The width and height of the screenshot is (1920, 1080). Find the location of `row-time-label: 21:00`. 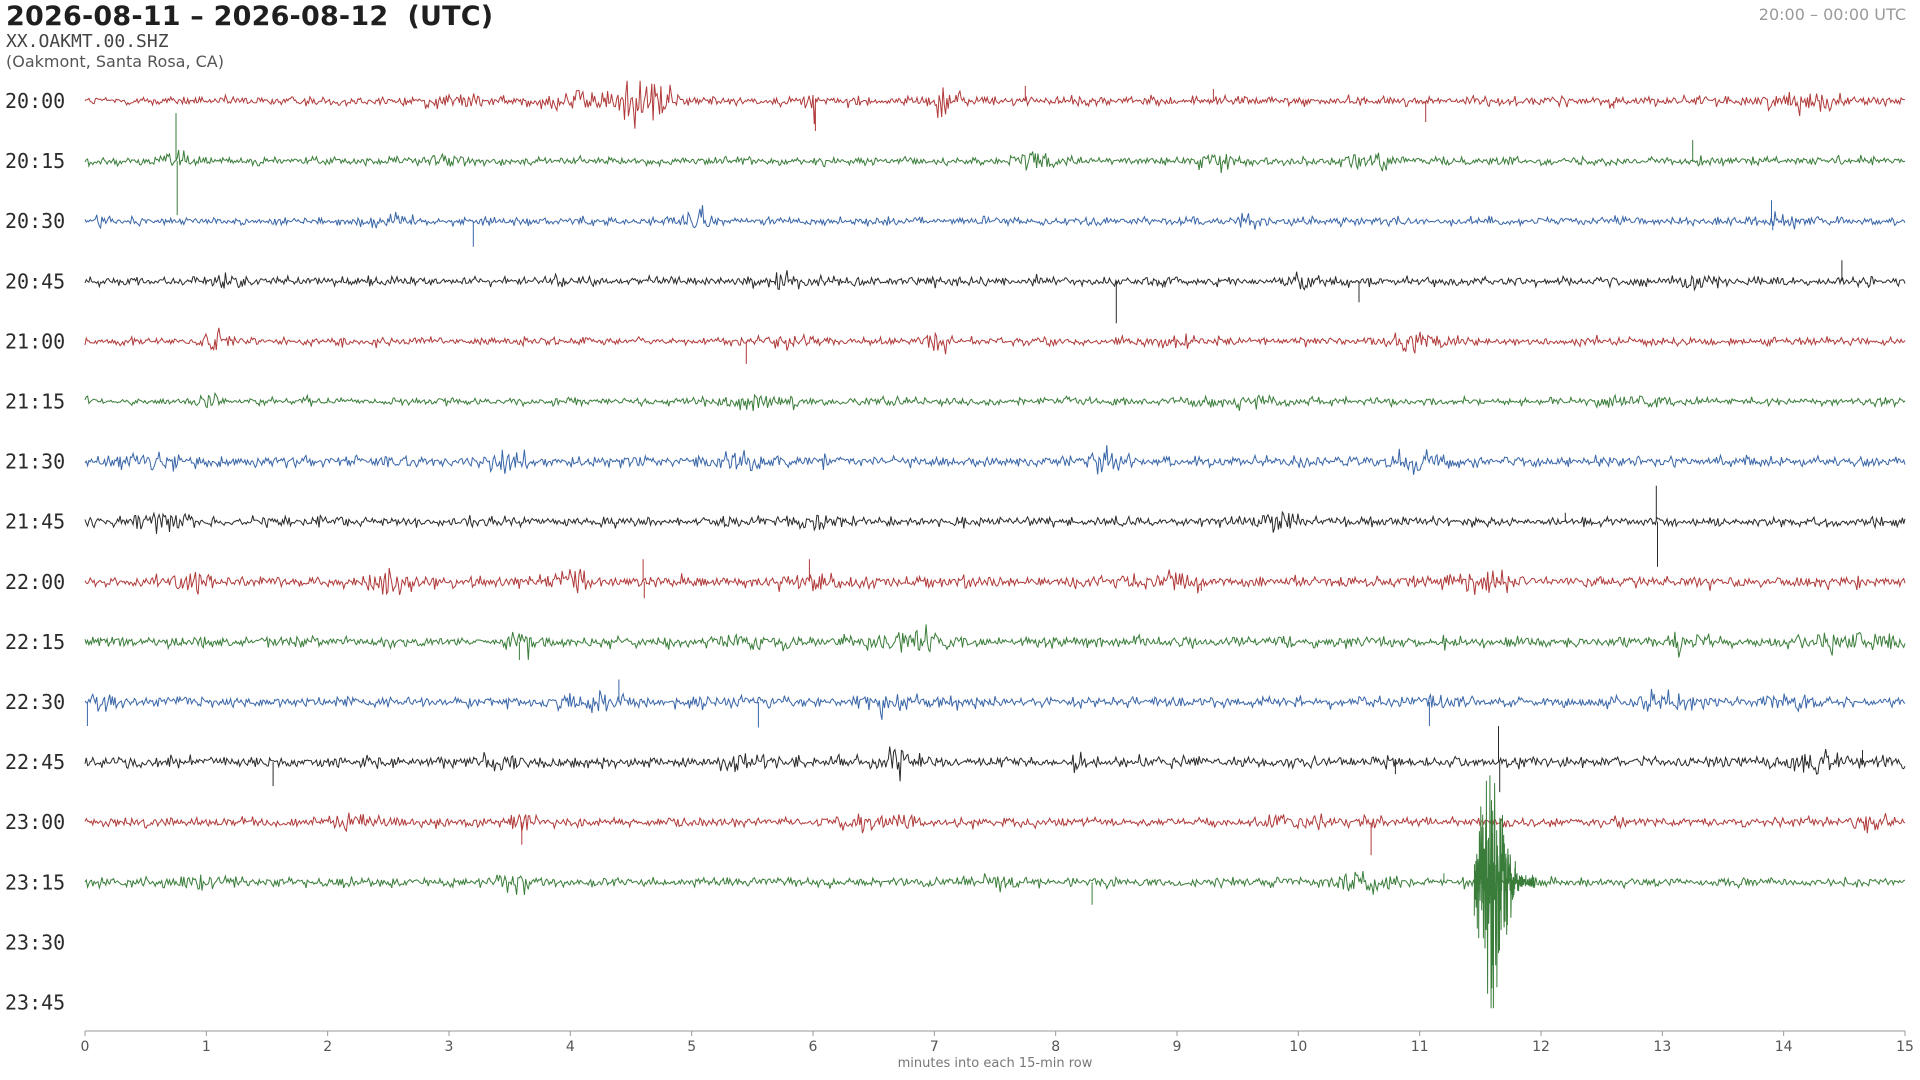

row-time-label: 21:00 is located at coordinates (35, 341).